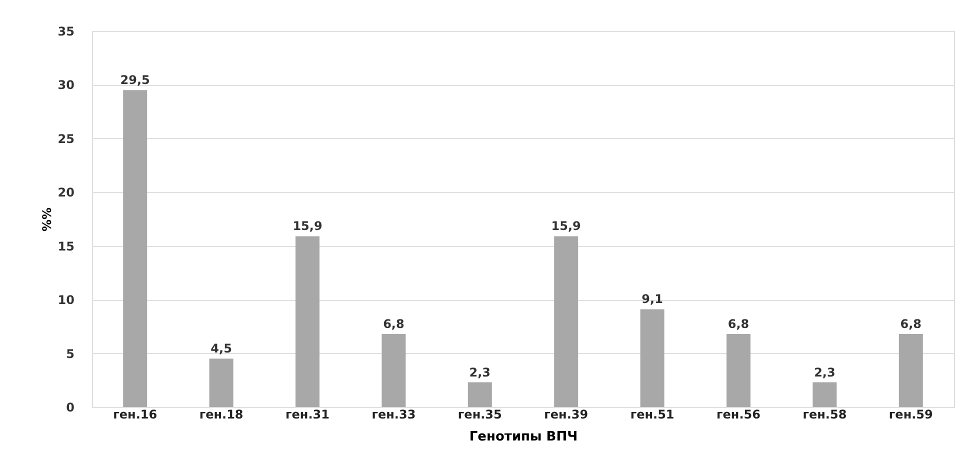 Image resolution: width=974 pixels, height=458 pixels. What do you see at coordinates (394, 415) in the screenshot?
I see `x-tick-label: ген.33` at bounding box center [394, 415].